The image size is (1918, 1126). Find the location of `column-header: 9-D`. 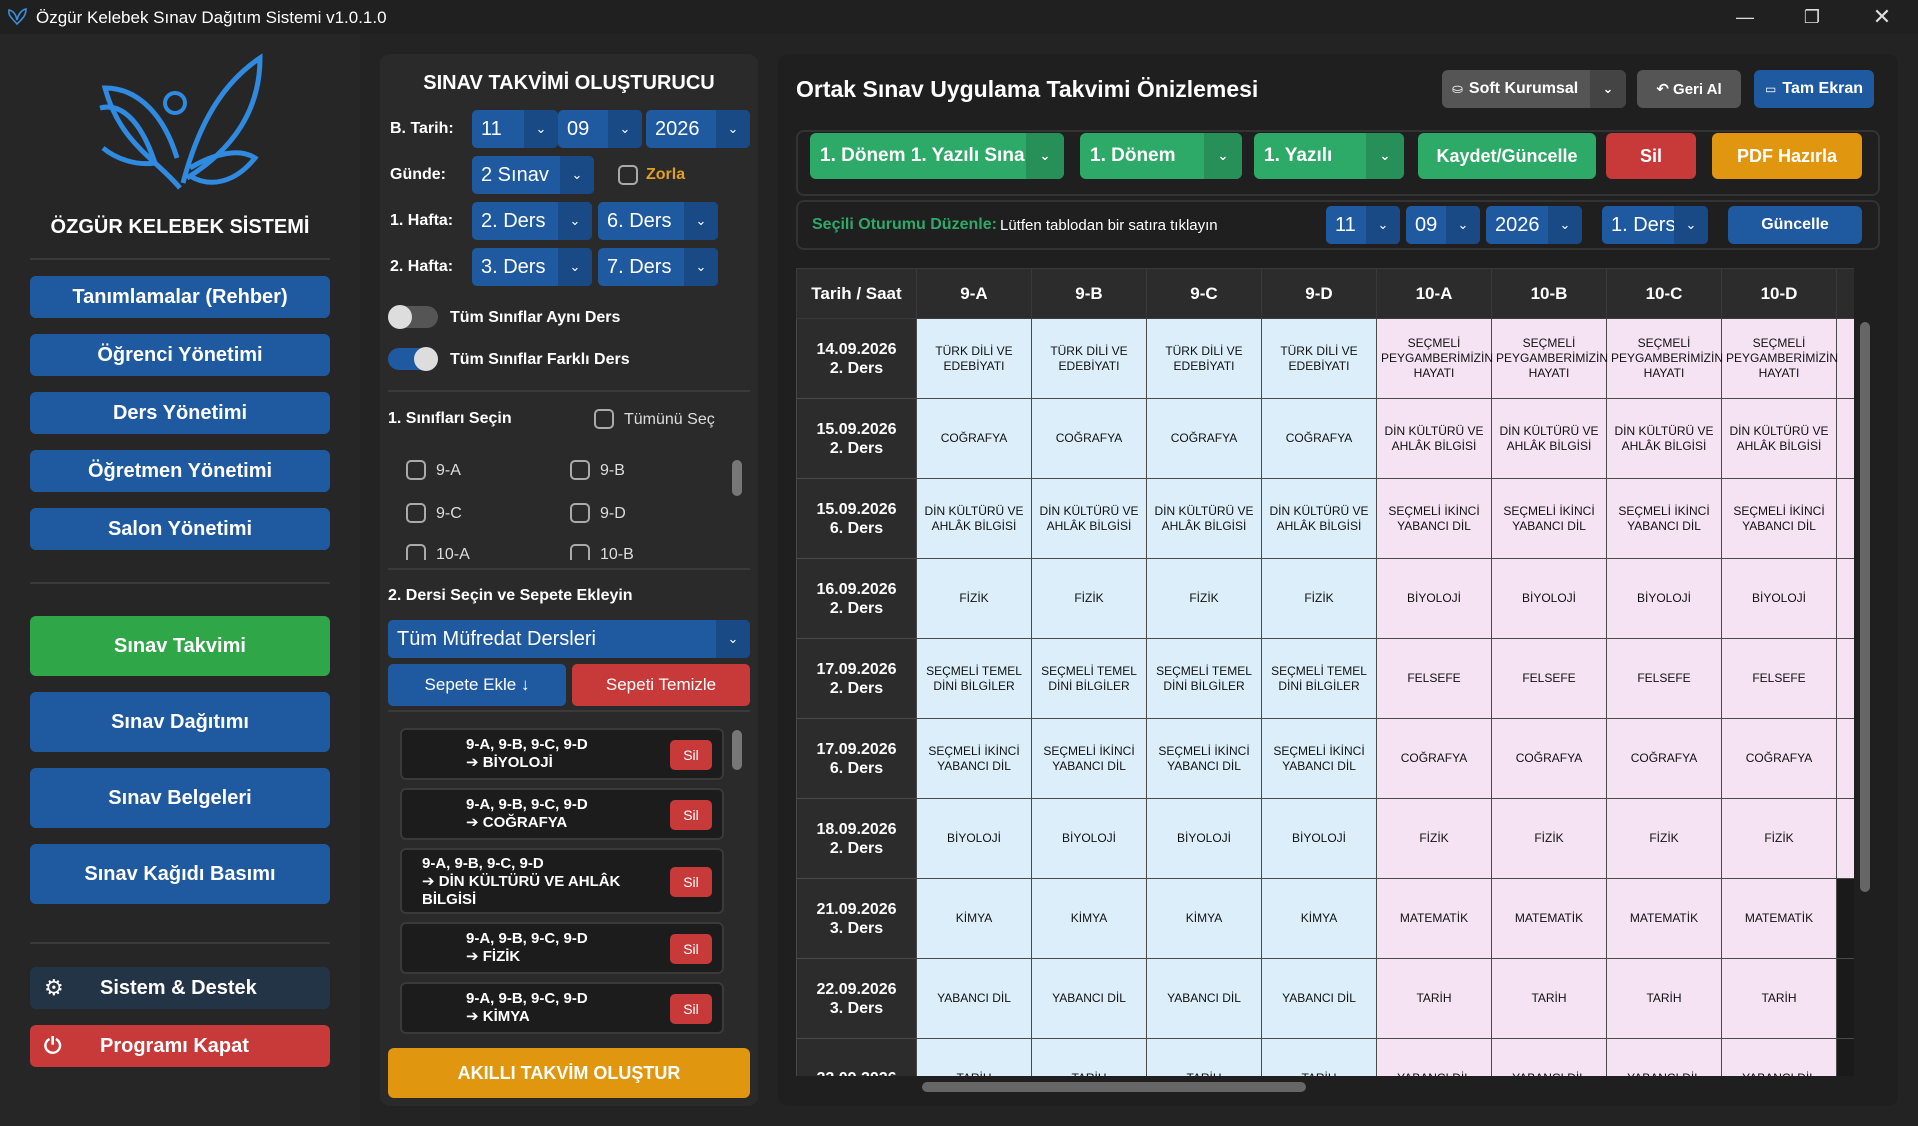

column-header: 9-D is located at coordinates (1319, 293).